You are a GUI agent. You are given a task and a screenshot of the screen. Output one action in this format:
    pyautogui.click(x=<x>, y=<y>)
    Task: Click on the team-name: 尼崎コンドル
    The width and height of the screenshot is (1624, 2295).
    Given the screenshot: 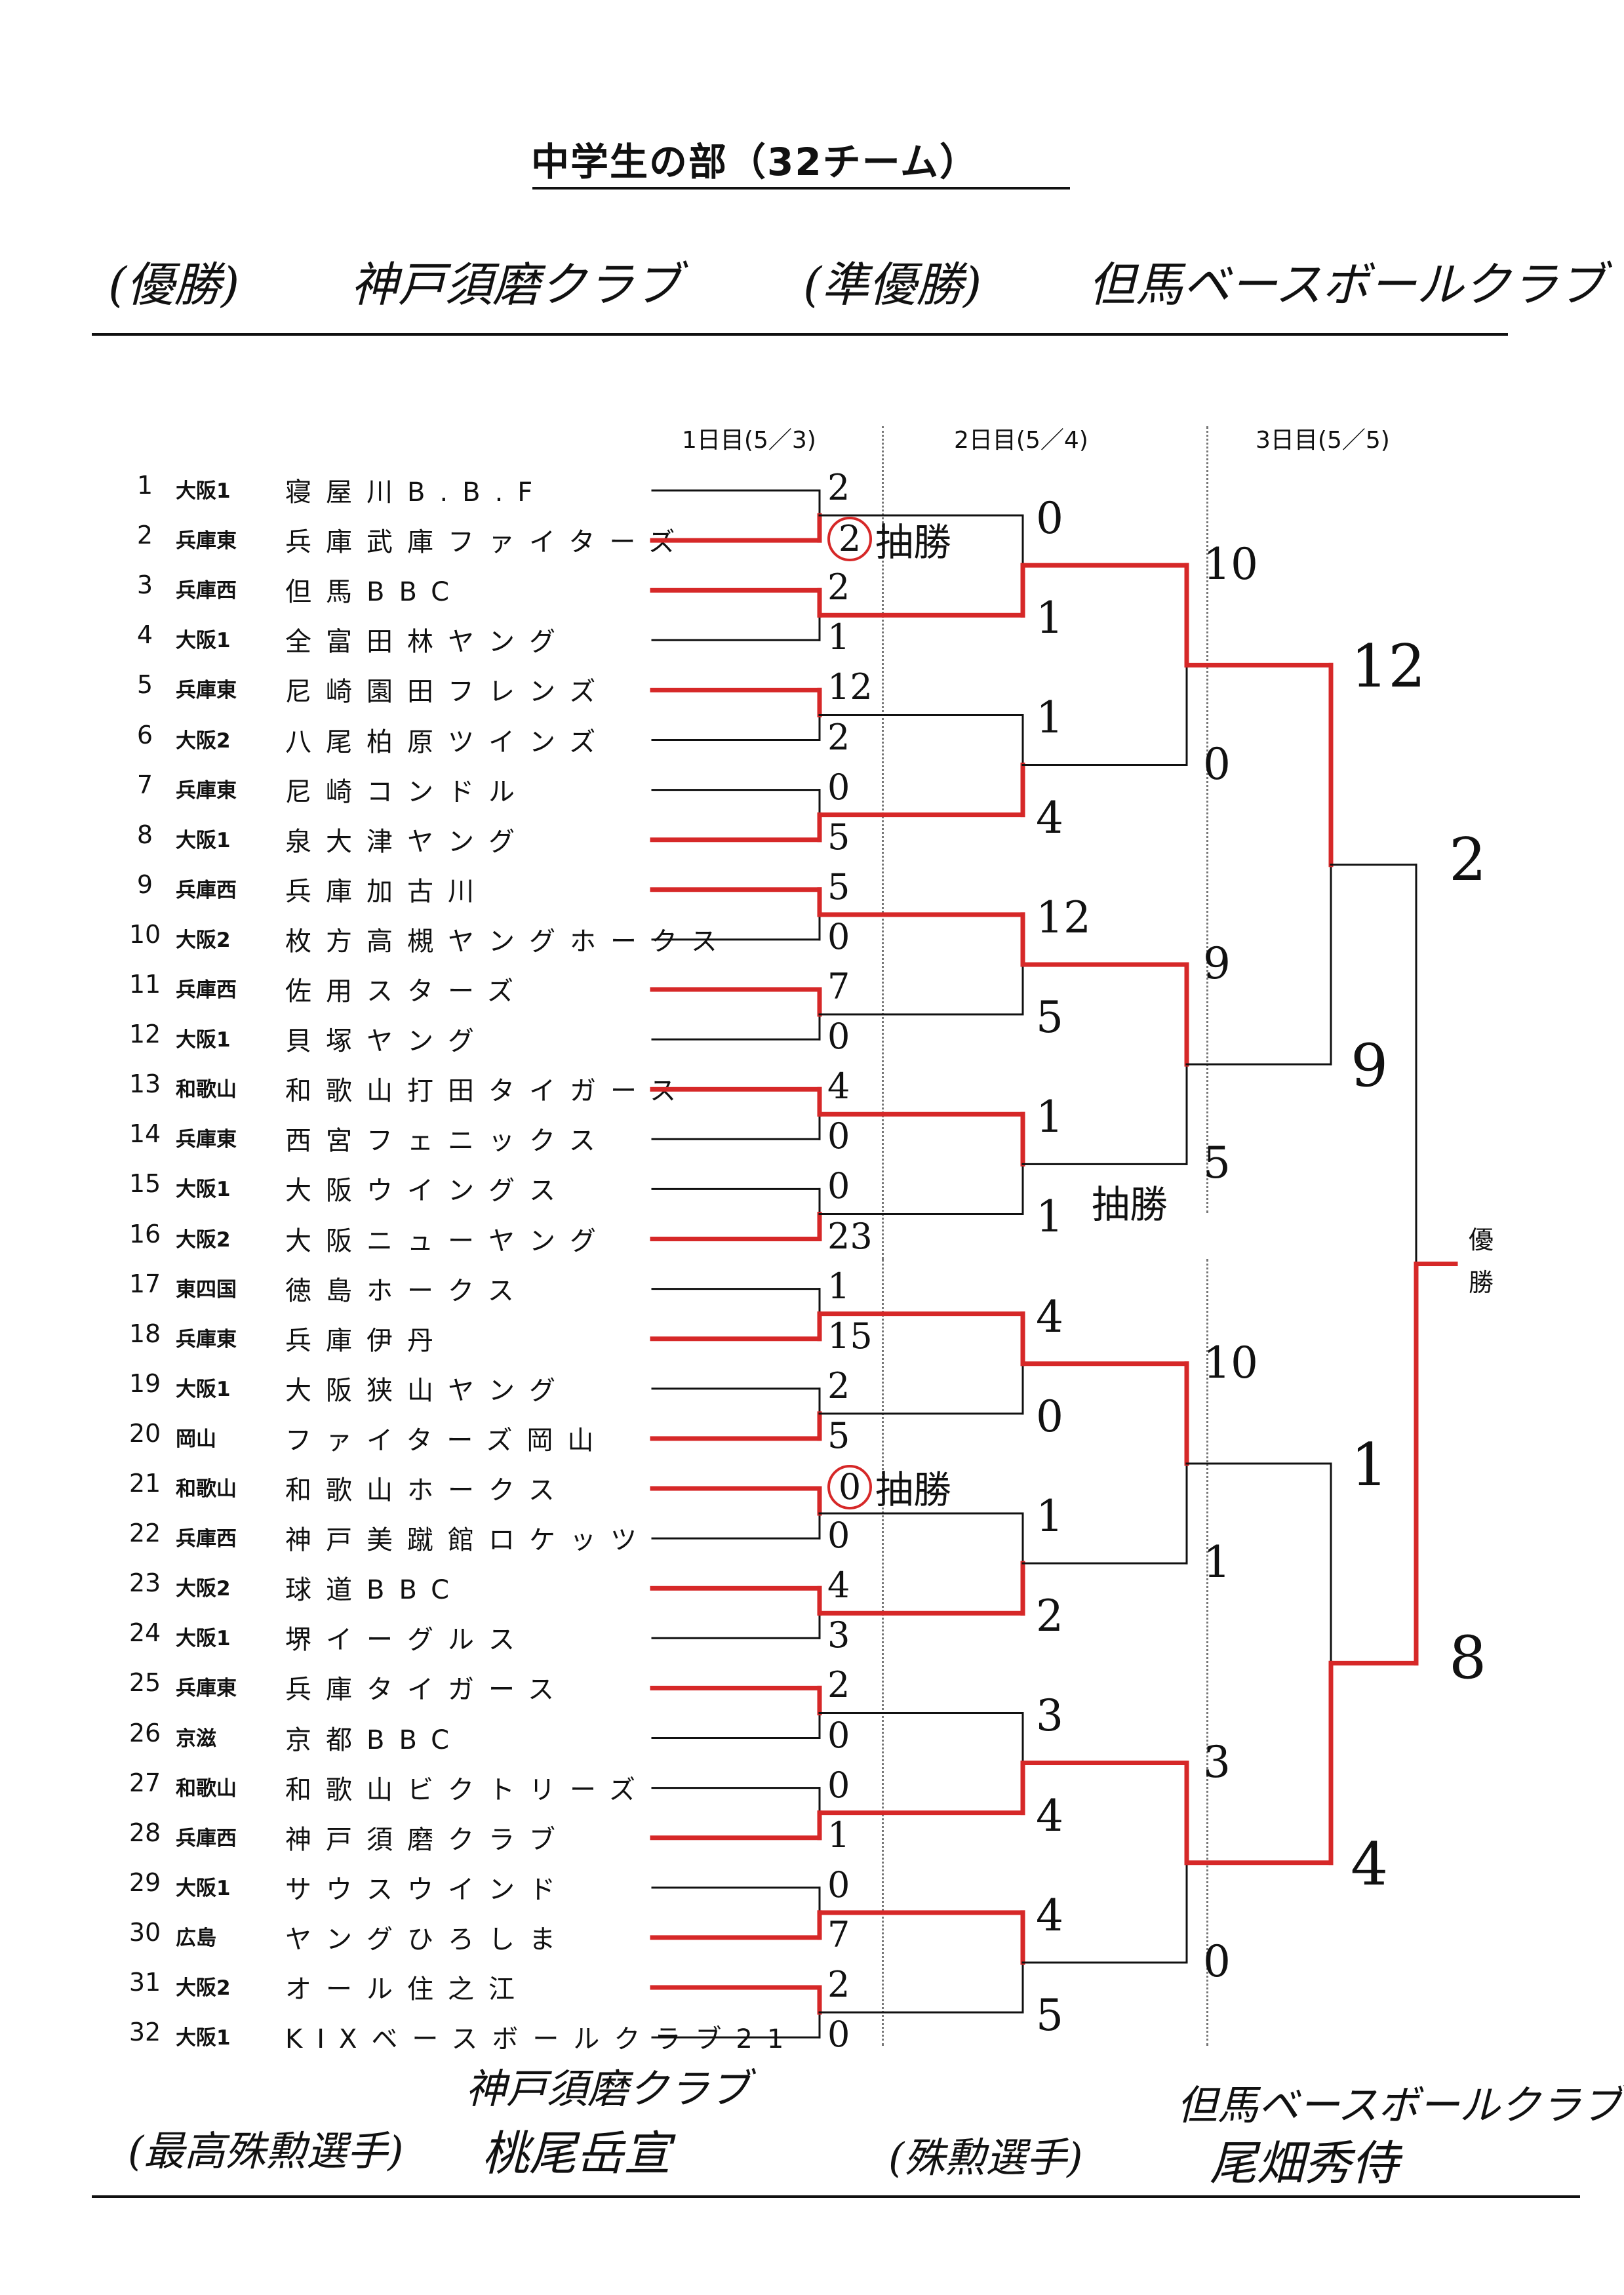 What is the action you would take?
    pyautogui.click(x=407, y=791)
    